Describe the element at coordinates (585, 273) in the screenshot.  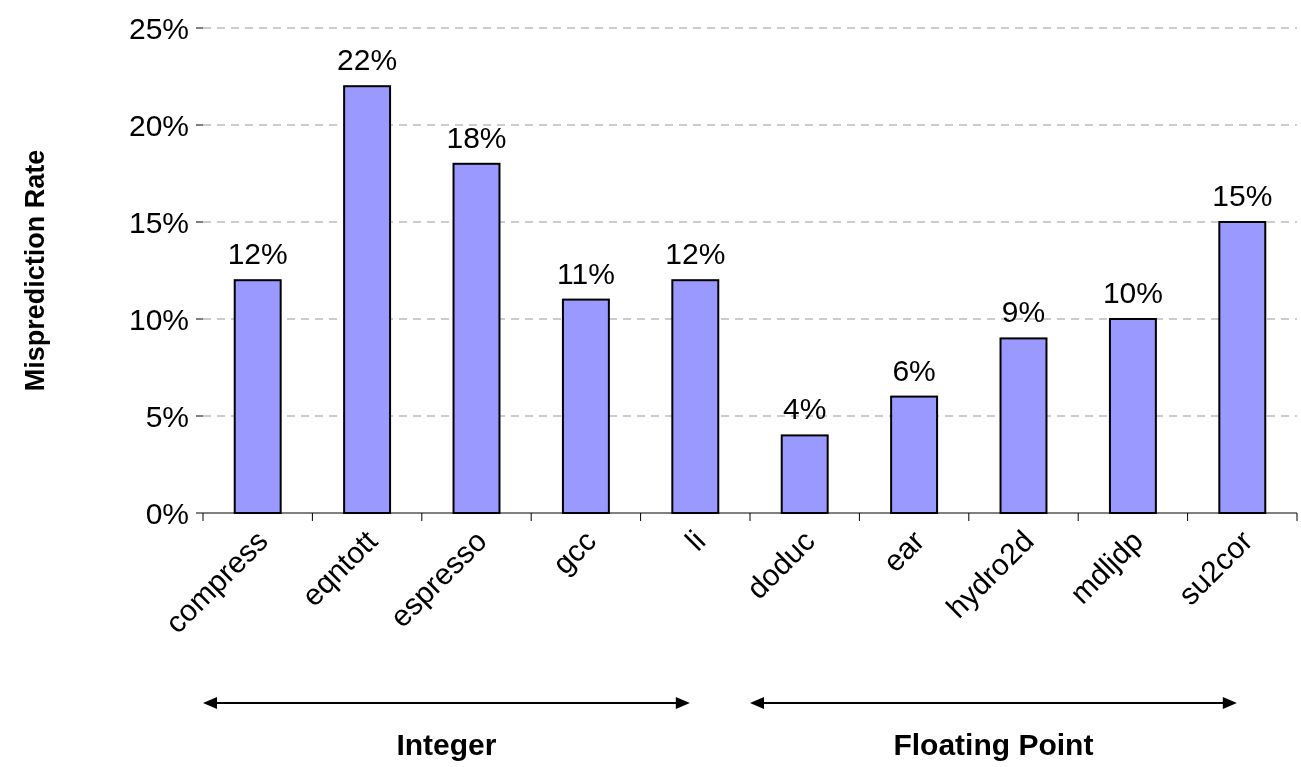
I see `data-label: 11%` at that location.